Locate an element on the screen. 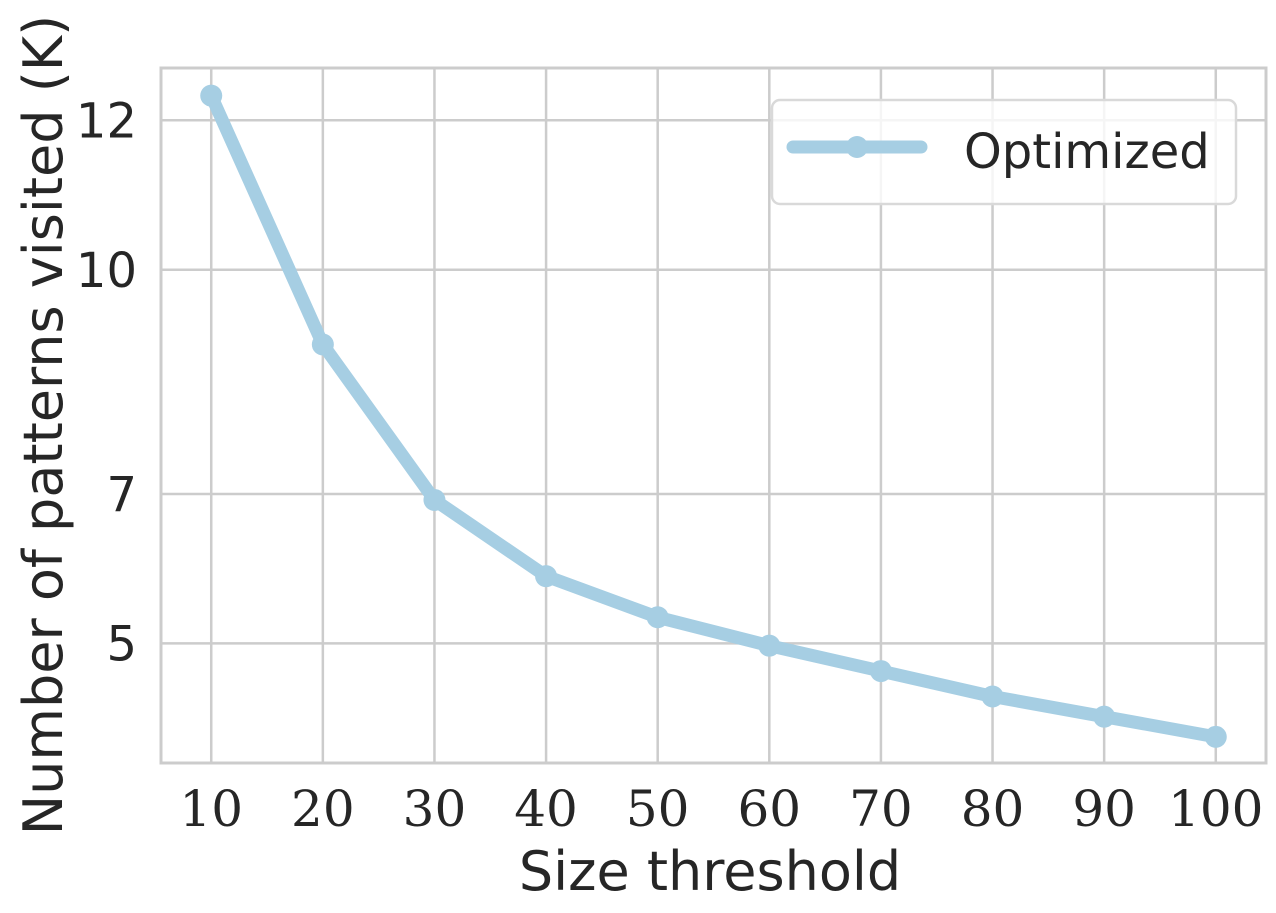 This screenshot has height=913, width=1276. legend-box is located at coordinates (1004, 152).